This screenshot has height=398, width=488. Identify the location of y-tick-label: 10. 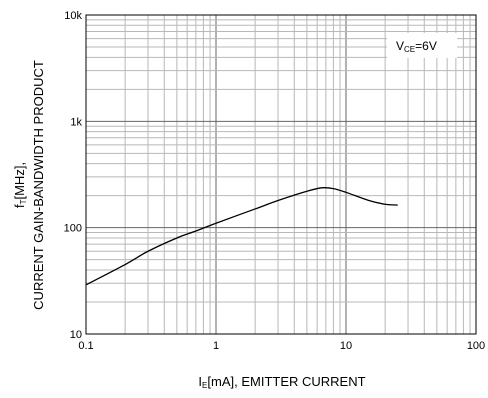
(76, 335).